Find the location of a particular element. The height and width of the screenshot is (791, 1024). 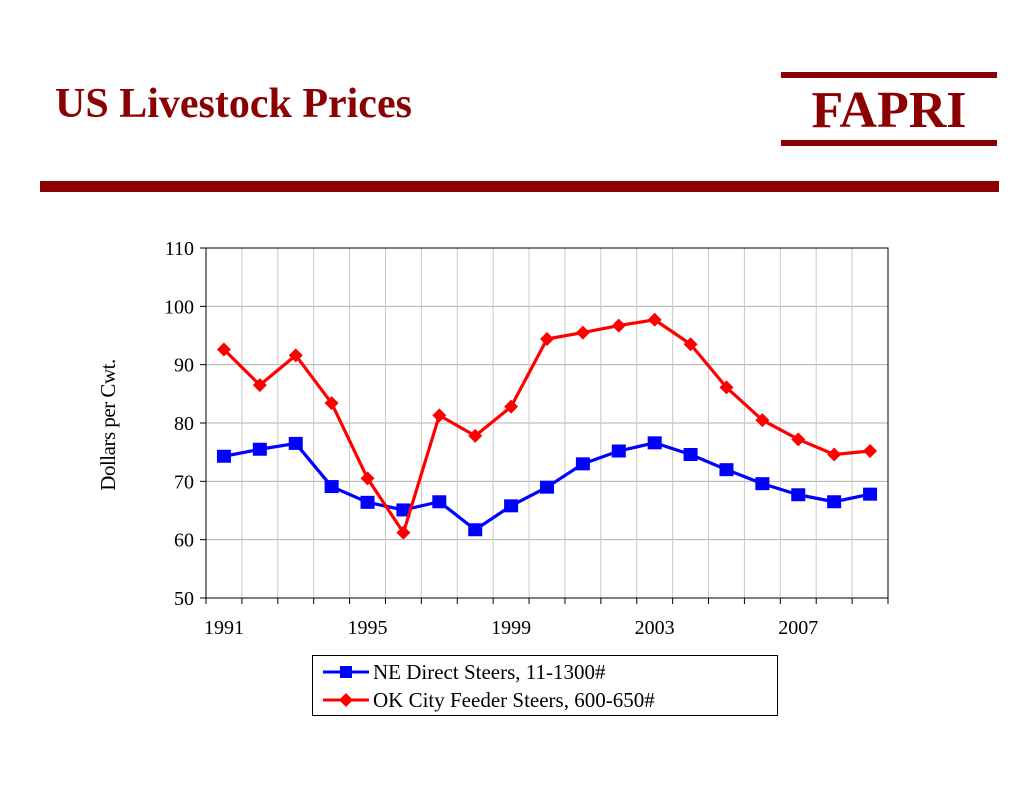

legend-swatch-square-marker is located at coordinates (346, 672).